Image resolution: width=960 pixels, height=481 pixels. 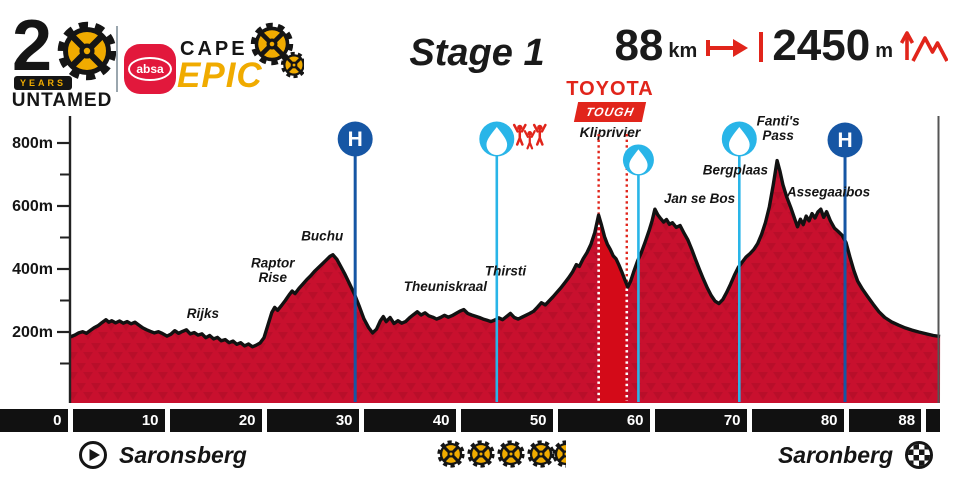 I want to click on distance-axis-segment: 60, so click(x=603, y=420).